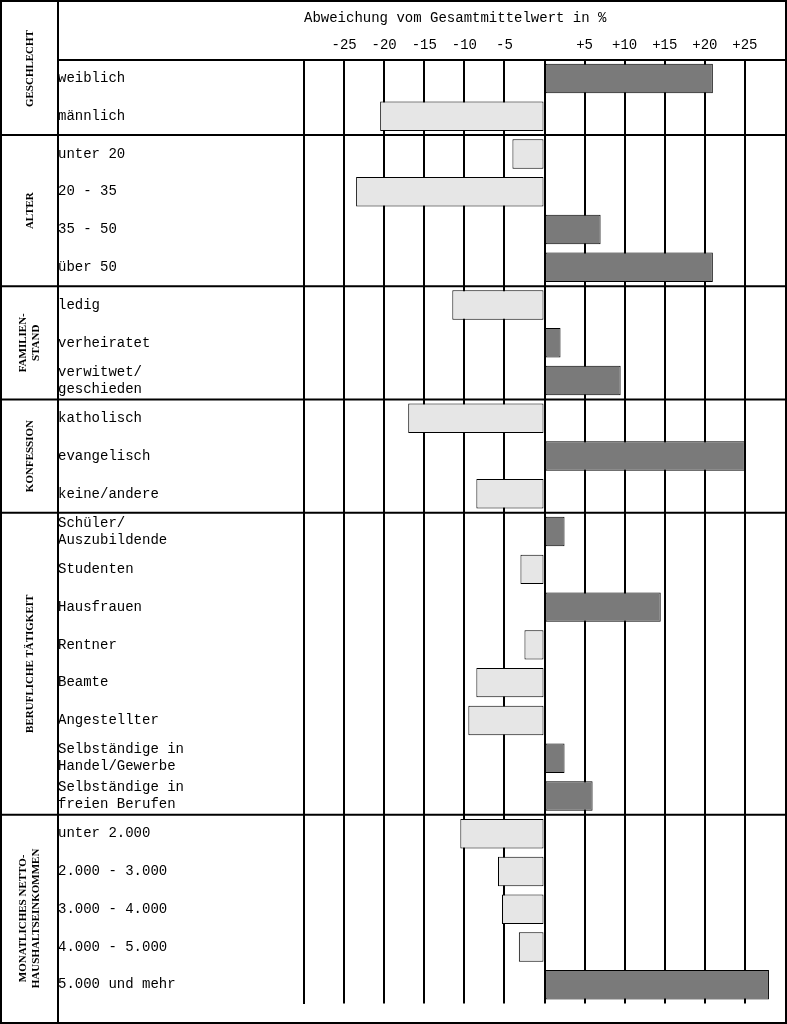  Describe the element at coordinates (104, 833) in the screenshot. I see `y-tick-label: unter 2.000` at that location.